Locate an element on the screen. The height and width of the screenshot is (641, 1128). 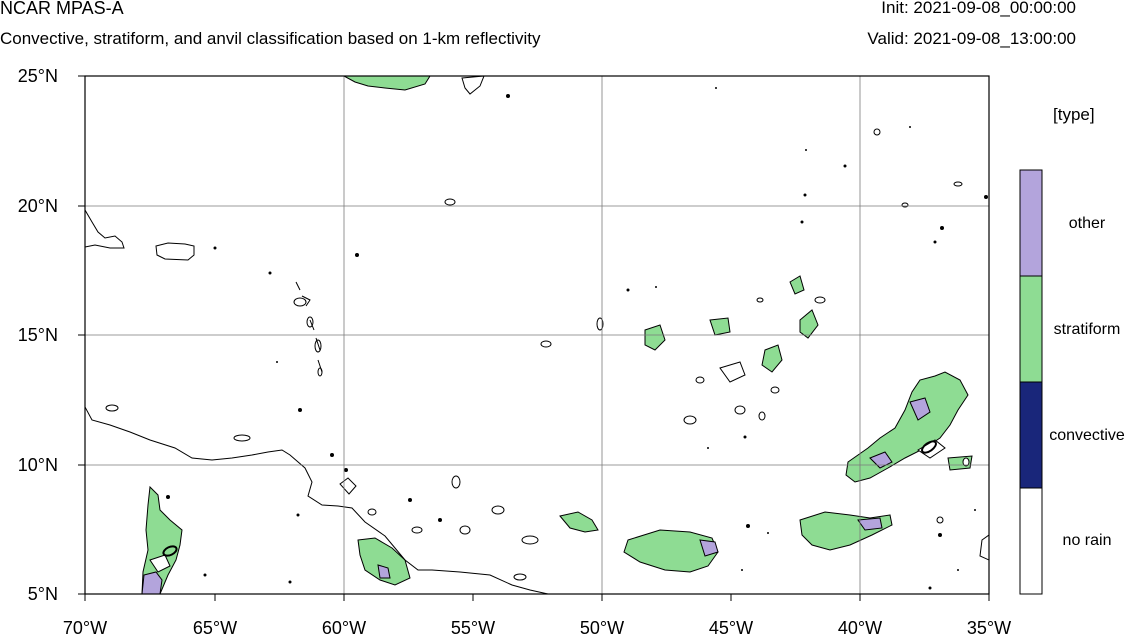
lon-label: 35°W is located at coordinates (989, 628).